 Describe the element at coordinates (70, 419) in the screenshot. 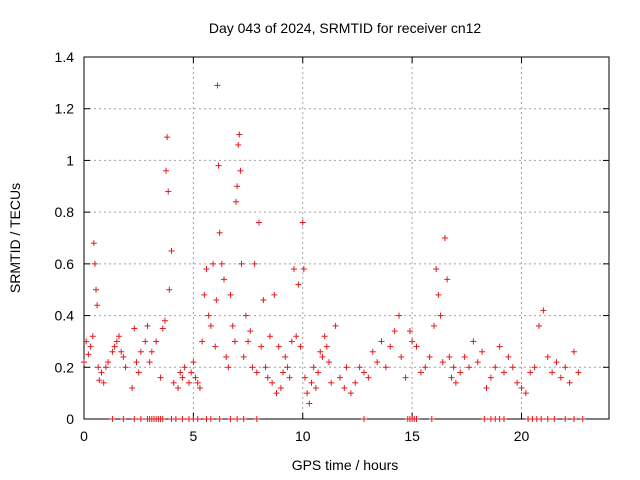

I see `y-tick-label: 0` at that location.